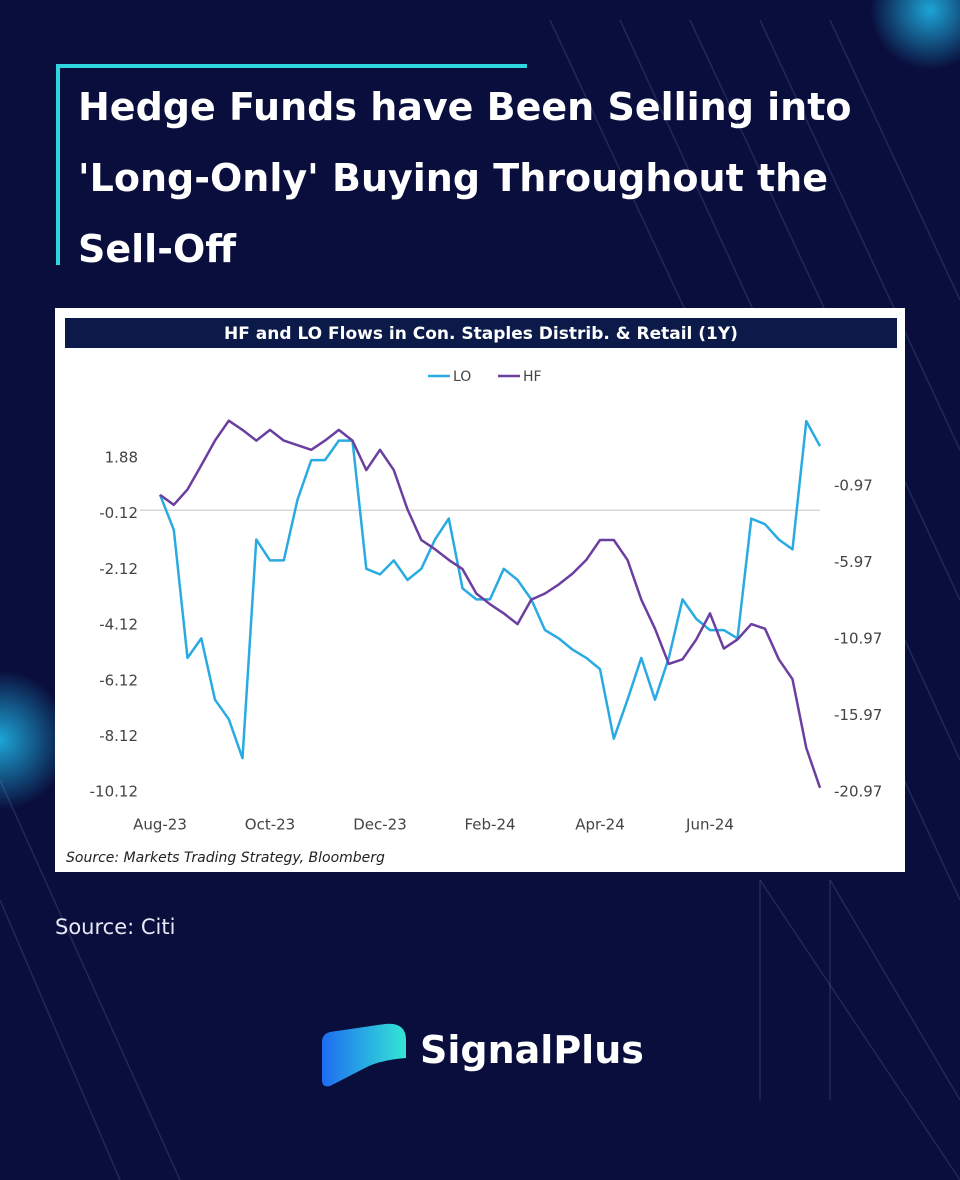 The height and width of the screenshot is (1180, 960). What do you see at coordinates (709, 825) in the screenshot?
I see `x-tick-label: Jun-24` at bounding box center [709, 825].